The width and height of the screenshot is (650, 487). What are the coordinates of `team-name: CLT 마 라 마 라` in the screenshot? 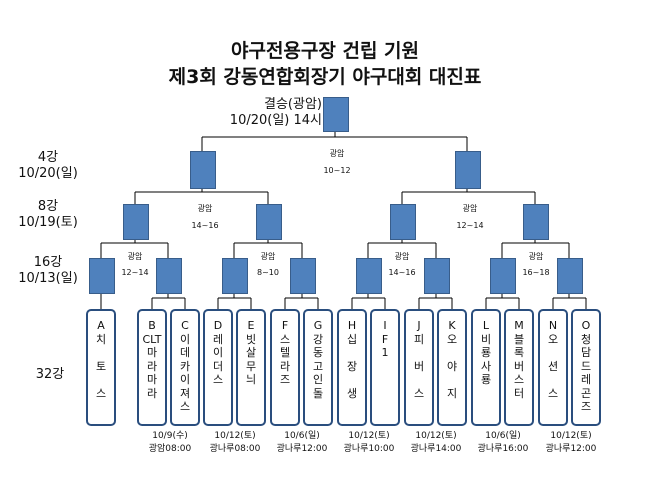 It's located at (152, 366).